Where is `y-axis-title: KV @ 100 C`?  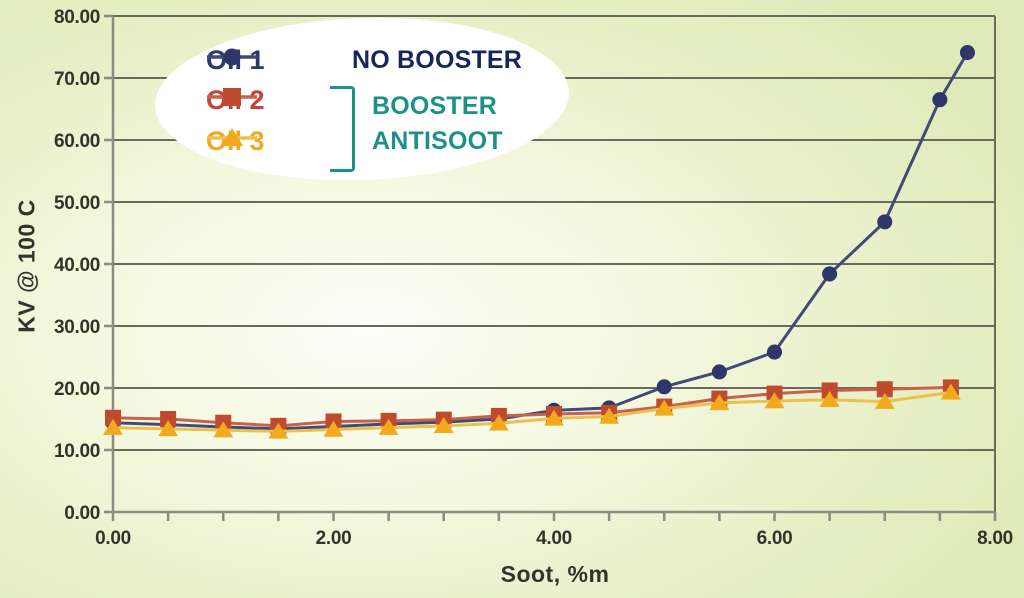
y-axis-title: KV @ 100 C is located at coordinates (26, 266).